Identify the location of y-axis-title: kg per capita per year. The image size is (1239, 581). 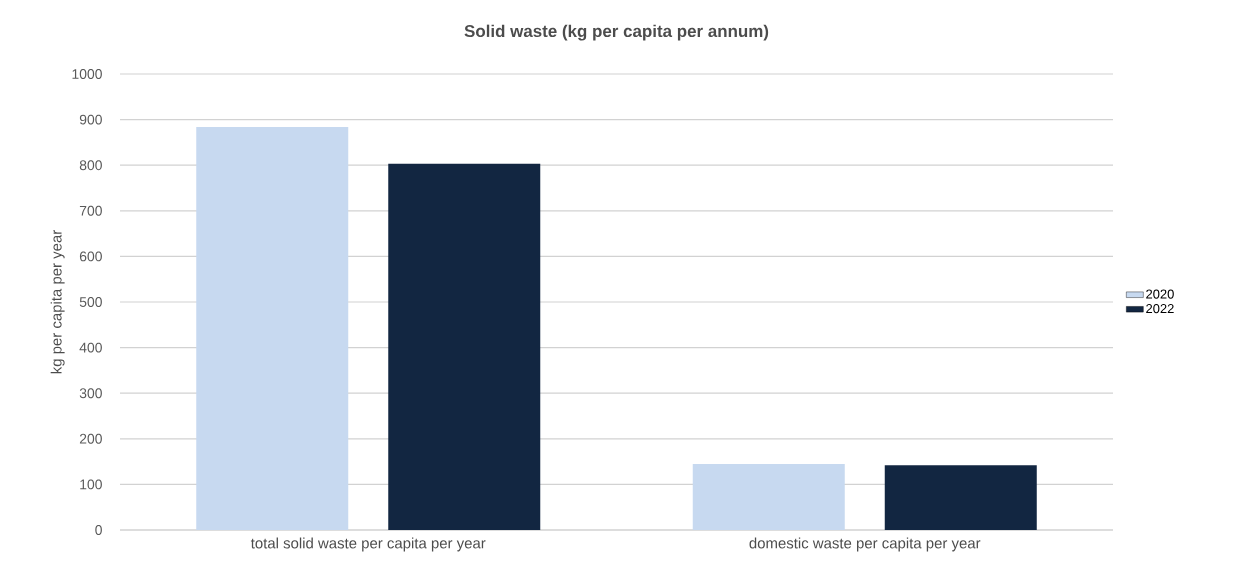
(57, 302).